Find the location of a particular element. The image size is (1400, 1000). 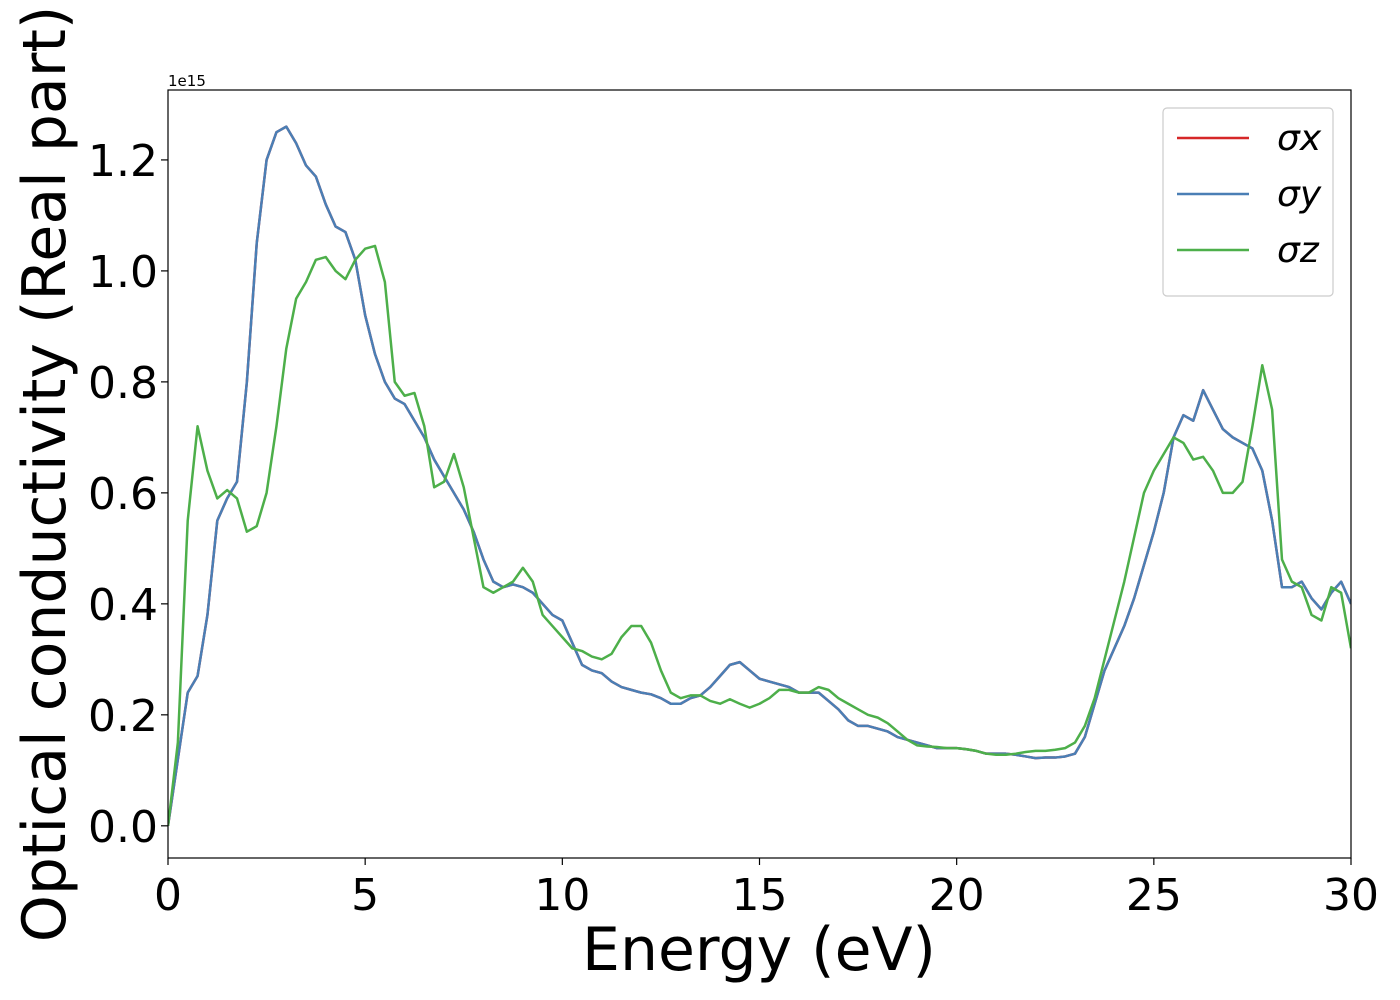

y-axis-label: Optical conductivity (Real part) is located at coordinates (45, 474).